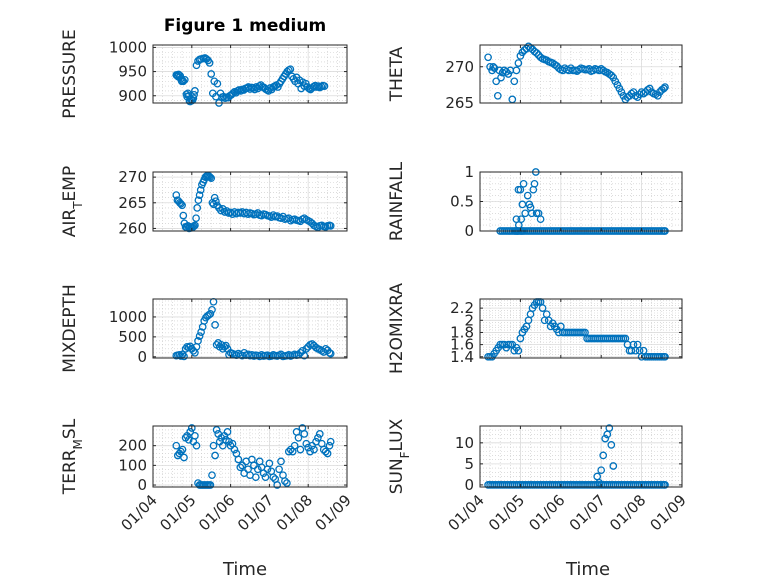  What do you see at coordinates (132, 337) in the screenshot?
I see `y-tick-label: 500` at bounding box center [132, 337].